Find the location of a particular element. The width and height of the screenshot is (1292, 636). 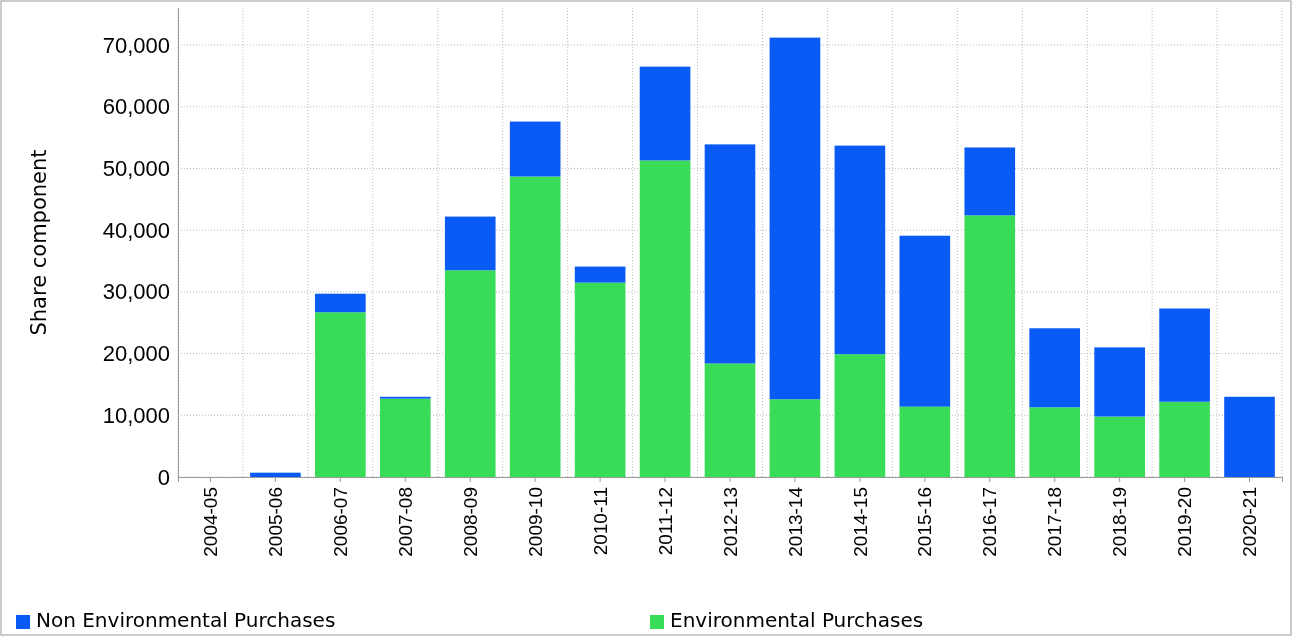

x-tick-label: 2013-14 is located at coordinates (795, 521).